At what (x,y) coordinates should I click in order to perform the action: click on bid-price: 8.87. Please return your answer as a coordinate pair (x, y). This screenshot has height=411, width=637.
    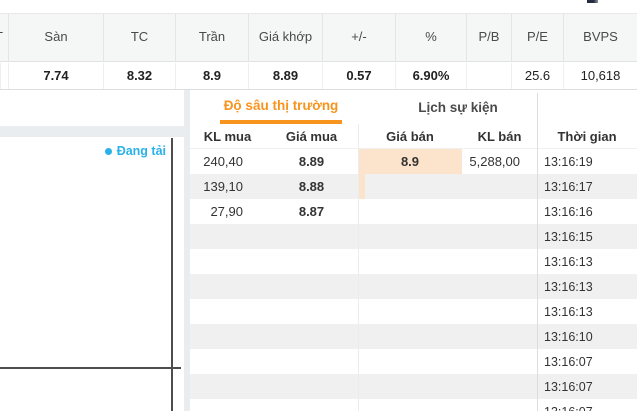
    Looking at the image, I should click on (311, 211).